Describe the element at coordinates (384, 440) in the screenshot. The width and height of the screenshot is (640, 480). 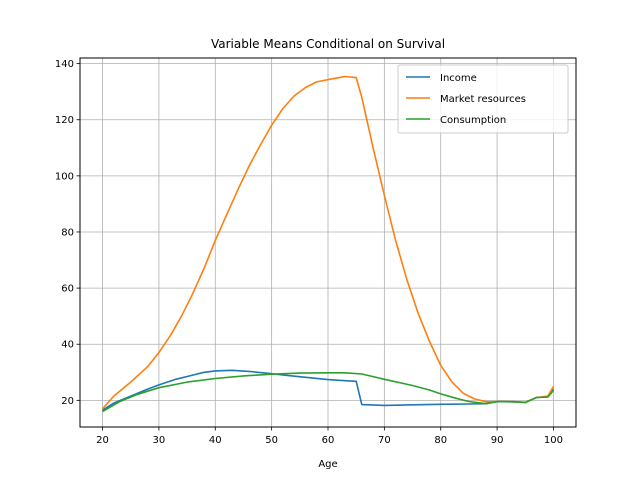
I see `x-tick-label: 70` at that location.